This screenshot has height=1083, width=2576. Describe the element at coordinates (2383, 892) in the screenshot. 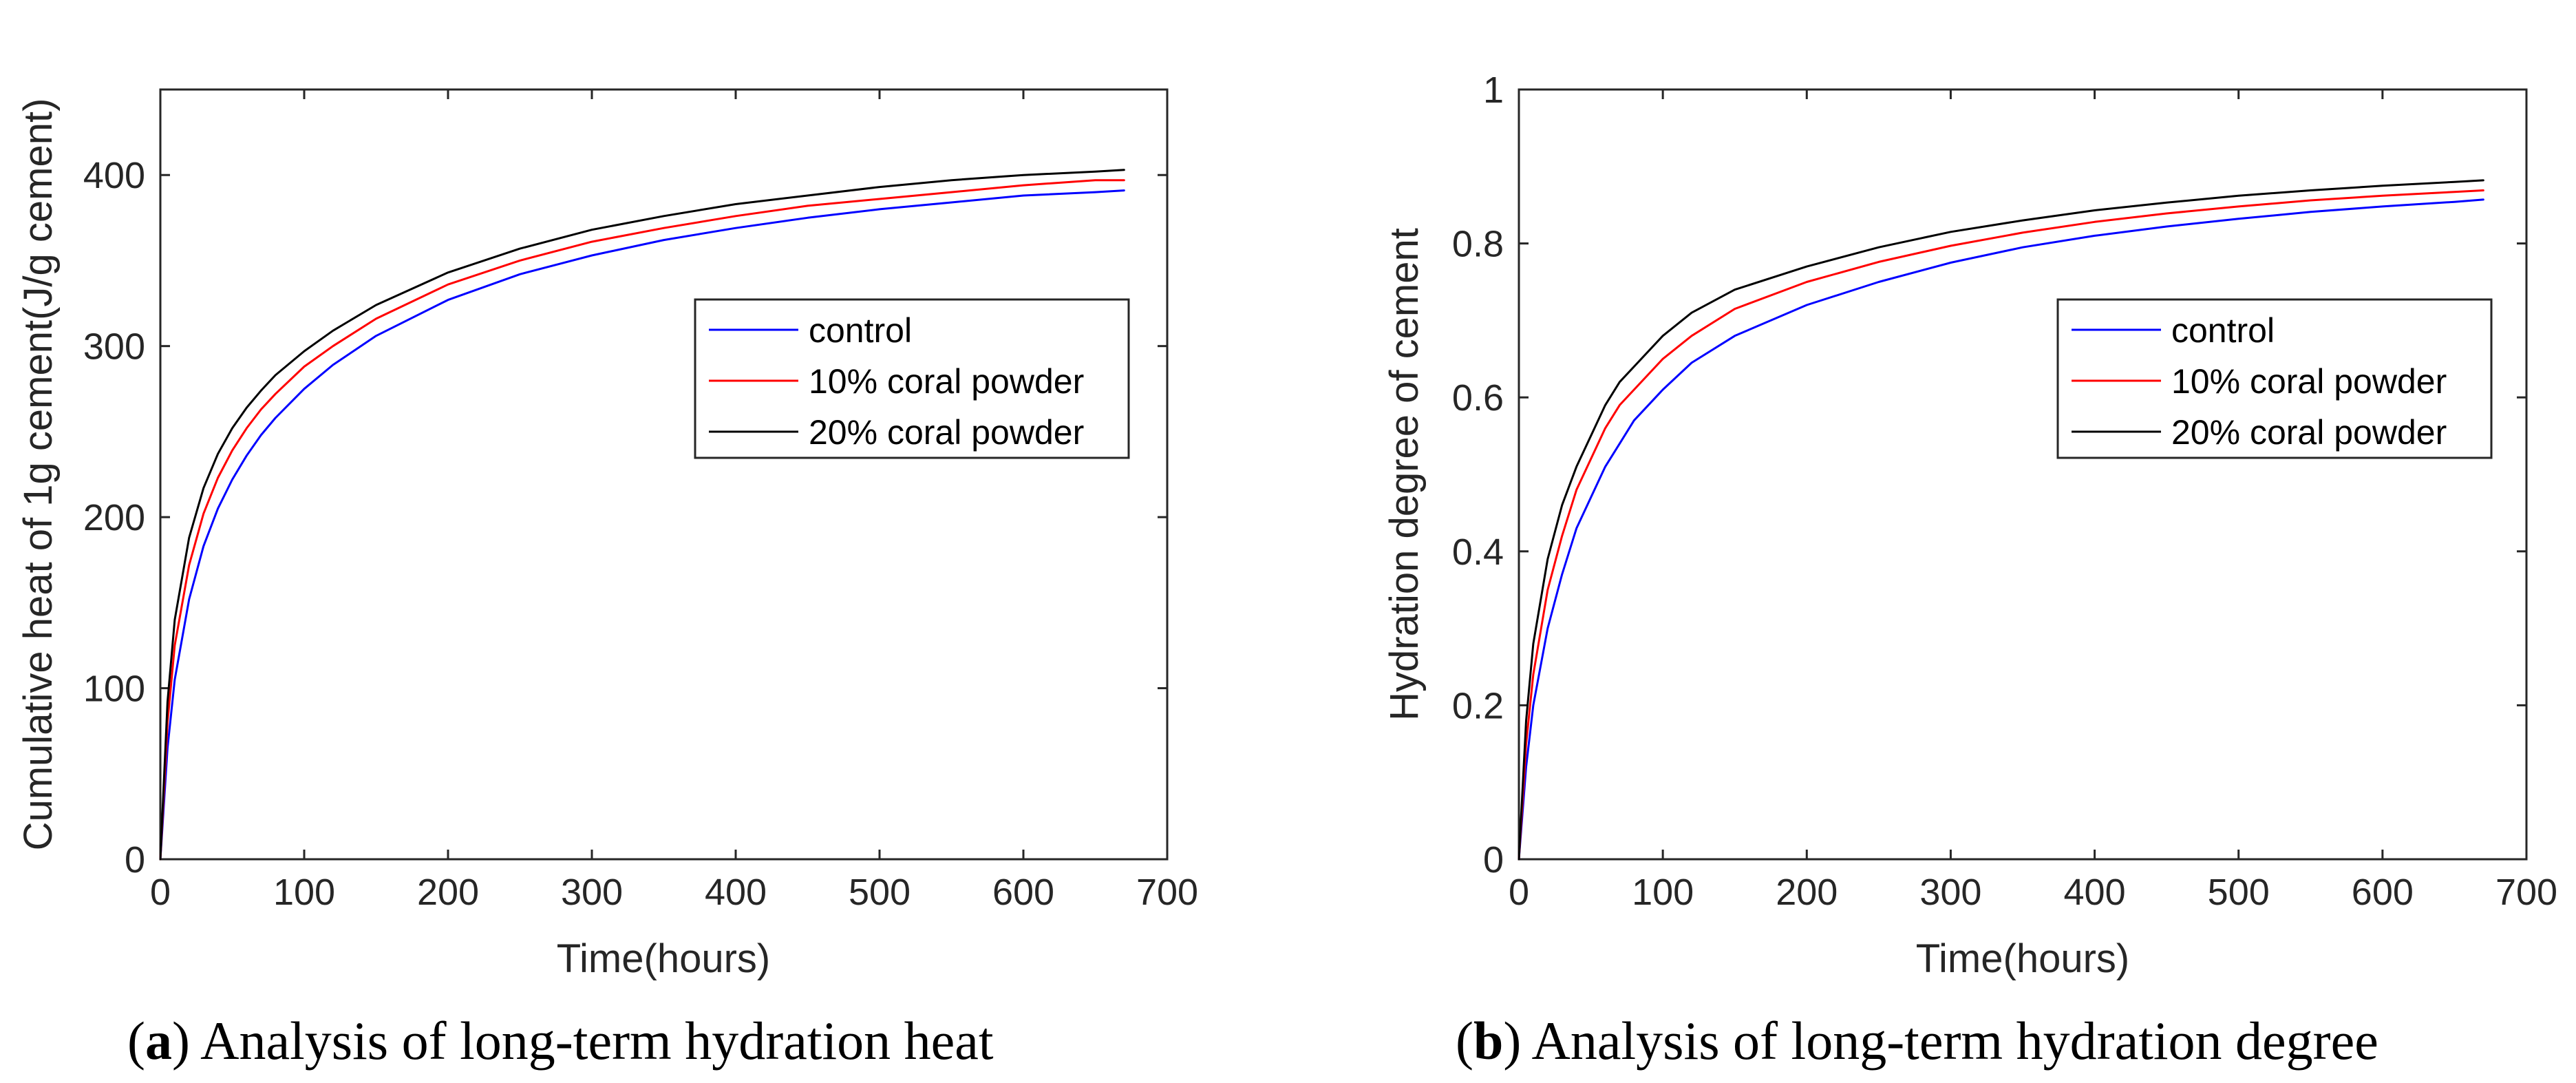

I see `panel-b-xtick-label: 600` at that location.